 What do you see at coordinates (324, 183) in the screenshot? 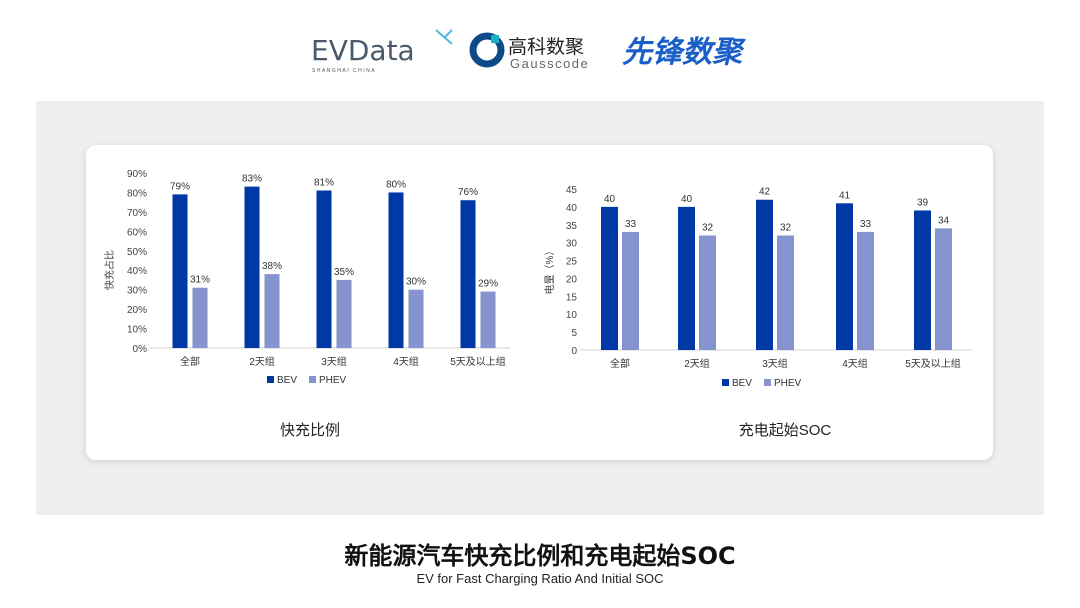
I see `data-label: 81%` at bounding box center [324, 183].